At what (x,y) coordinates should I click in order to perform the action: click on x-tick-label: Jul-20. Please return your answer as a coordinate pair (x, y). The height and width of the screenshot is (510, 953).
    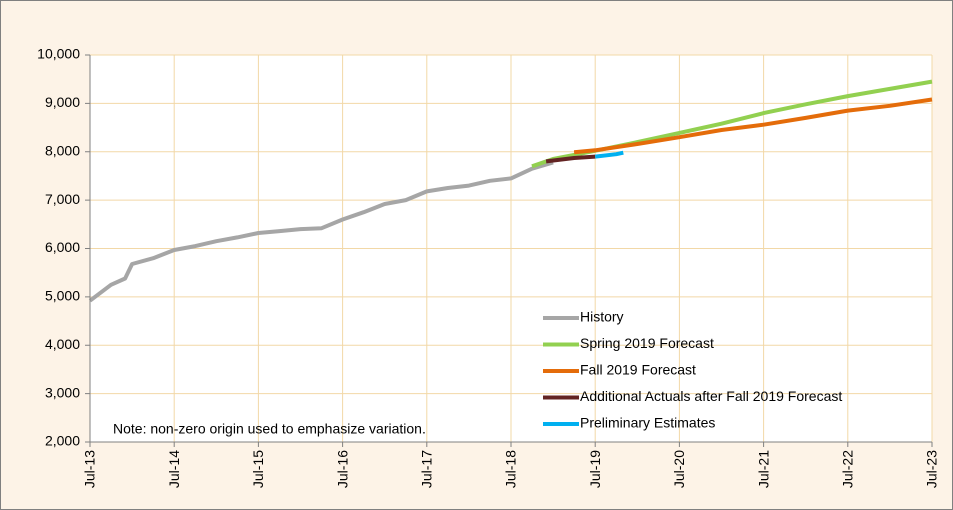
    Looking at the image, I should click on (679, 469).